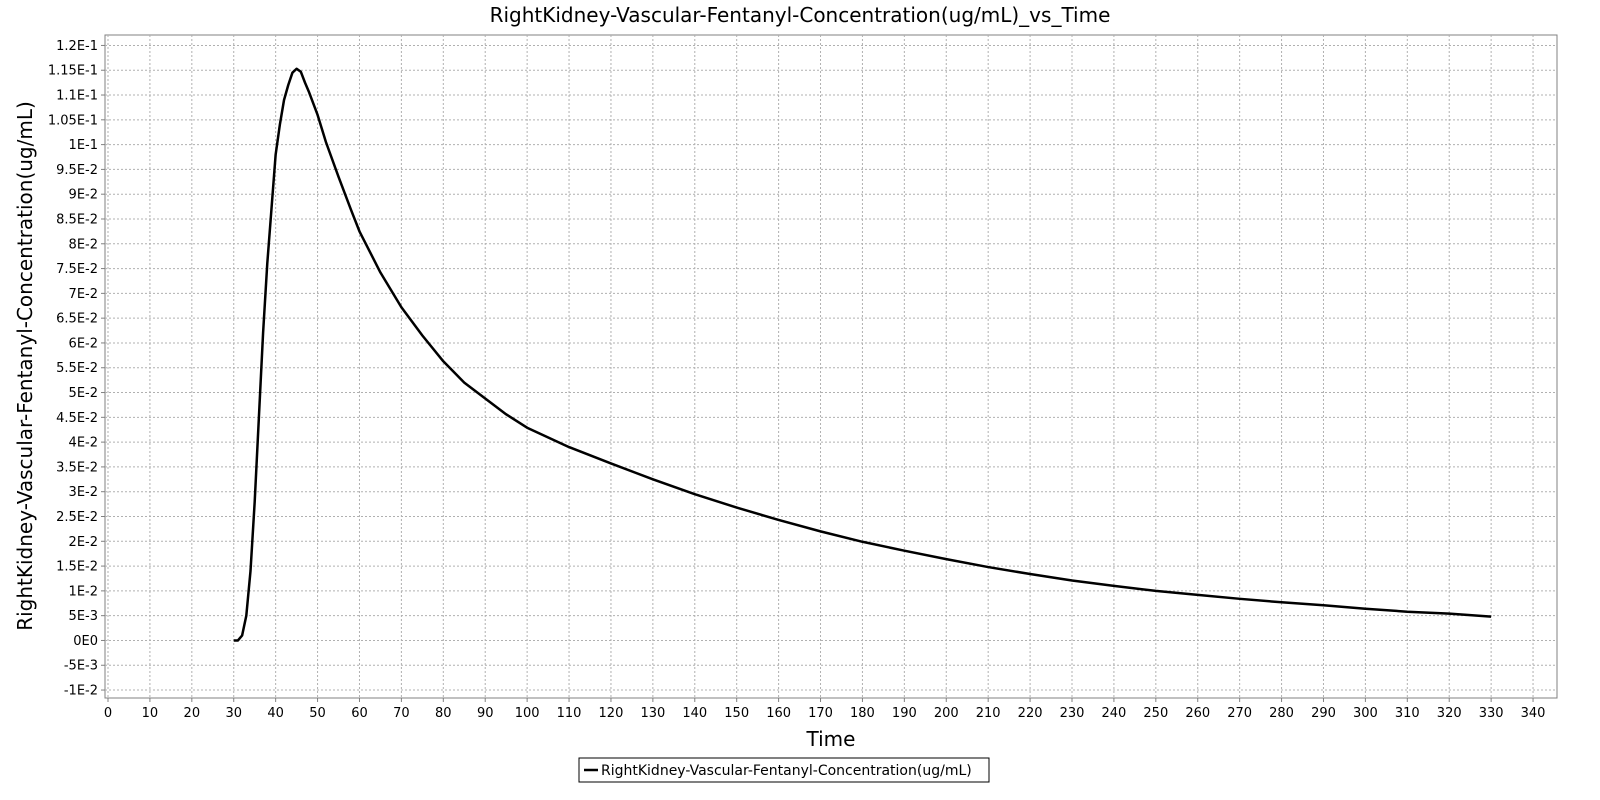 Image resolution: width=1600 pixels, height=800 pixels. I want to click on x-tick-label: 300, so click(1365, 713).